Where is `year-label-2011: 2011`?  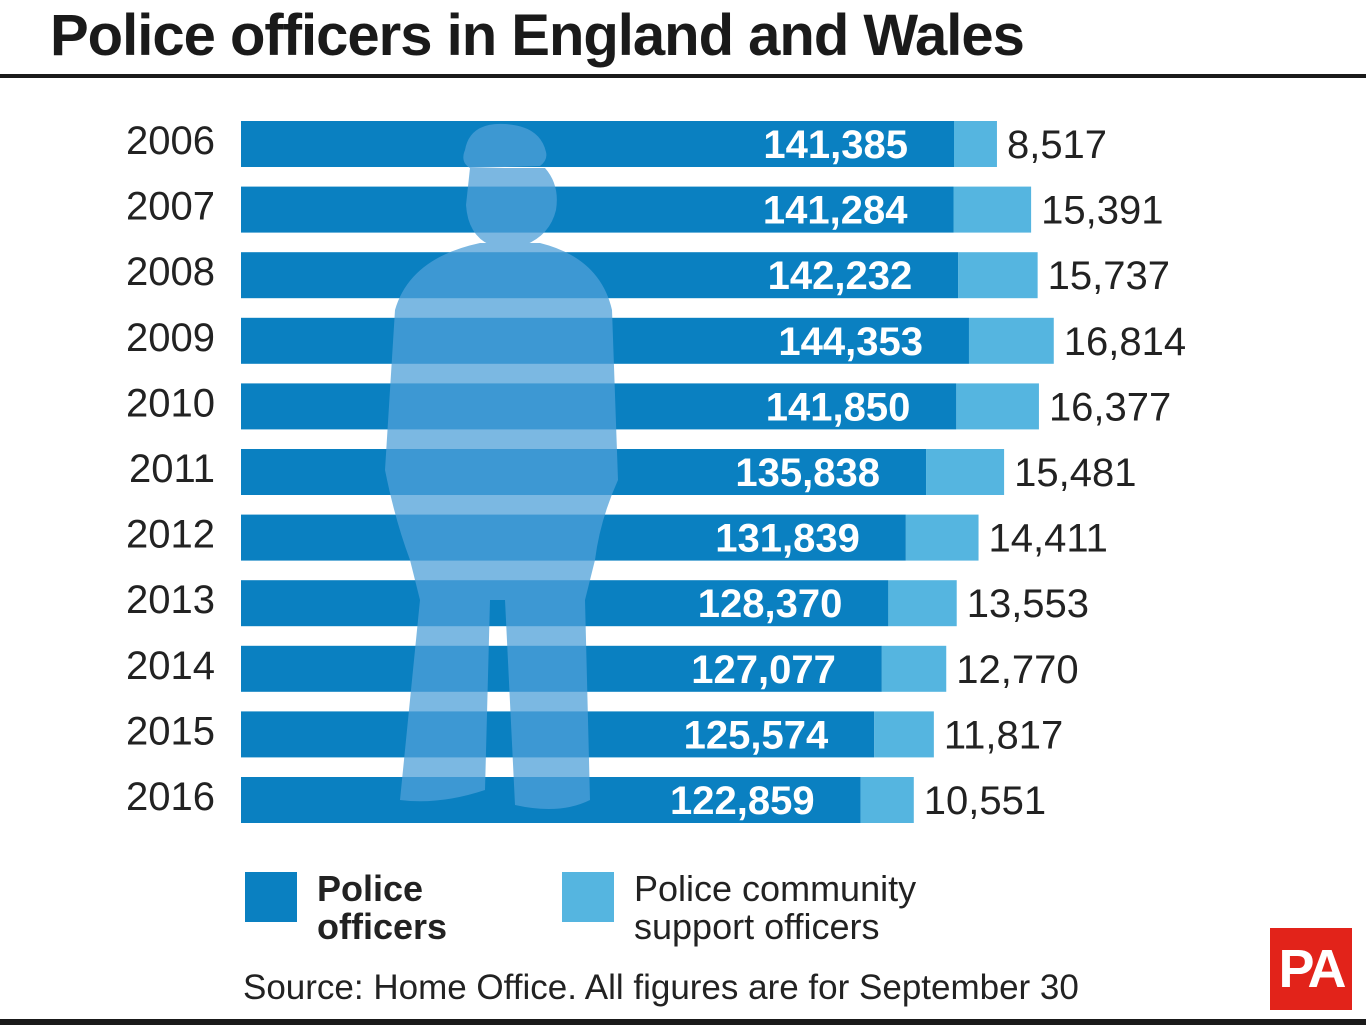 year-label-2011: 2011 is located at coordinates (172, 469).